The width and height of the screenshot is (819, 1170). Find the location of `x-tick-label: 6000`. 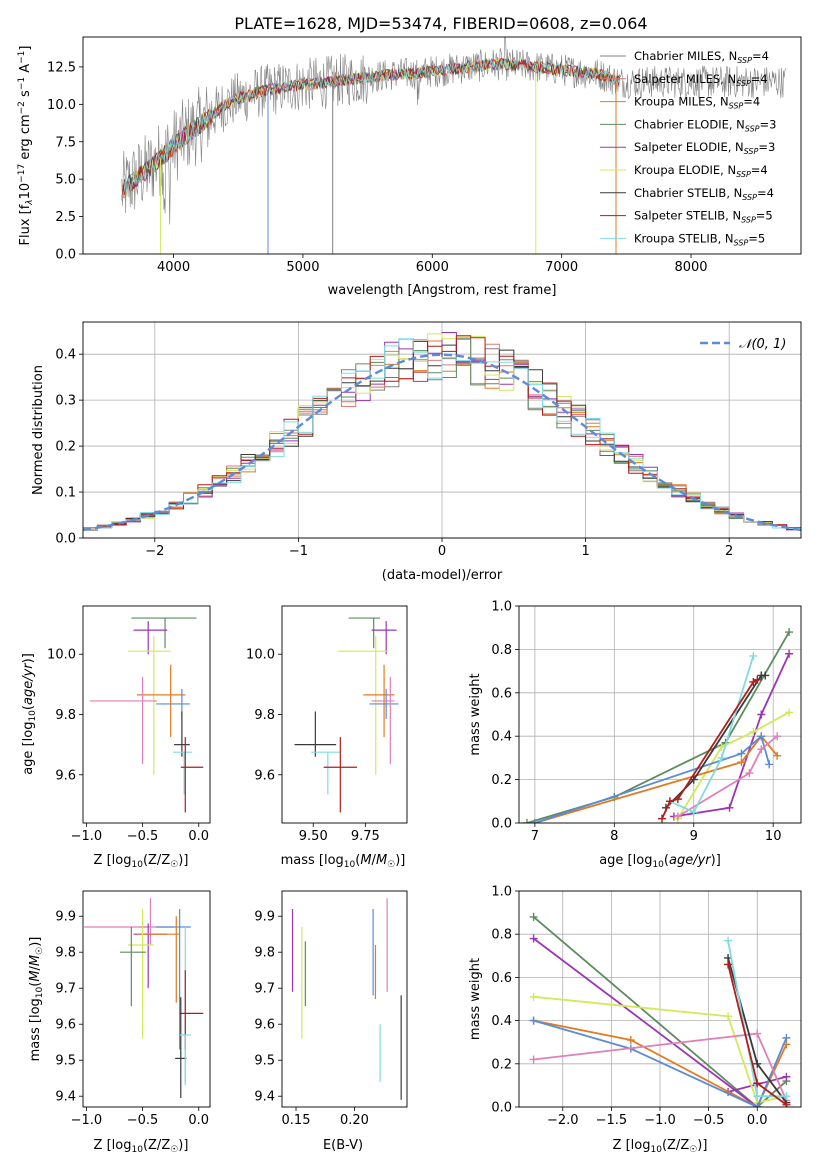

x-tick-label: 6000 is located at coordinates (432, 267).